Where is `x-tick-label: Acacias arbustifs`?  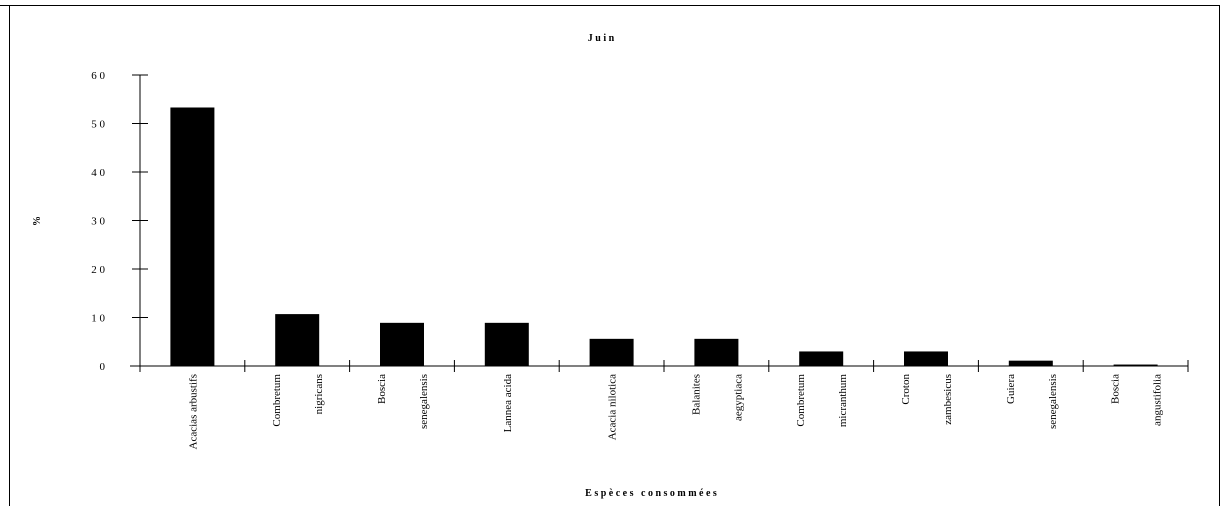 x-tick-label: Acacias arbustifs is located at coordinates (193, 411).